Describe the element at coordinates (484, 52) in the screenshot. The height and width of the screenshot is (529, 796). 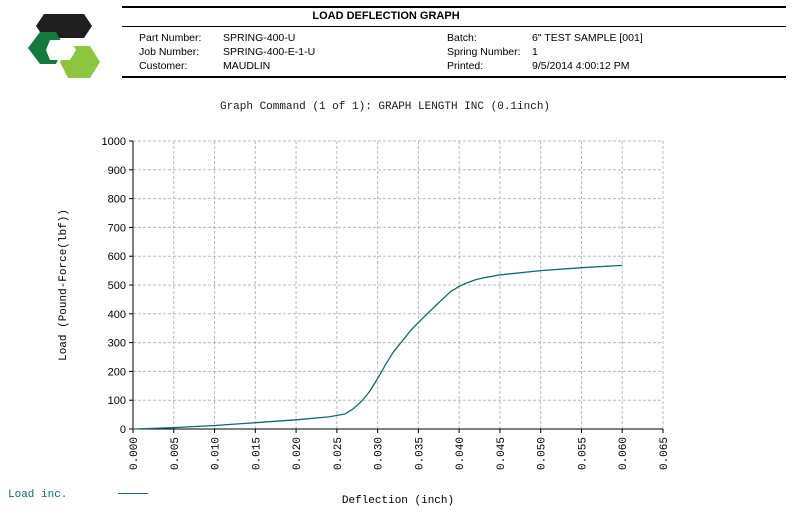
I see `spring-number-label: Spring Number:` at that location.